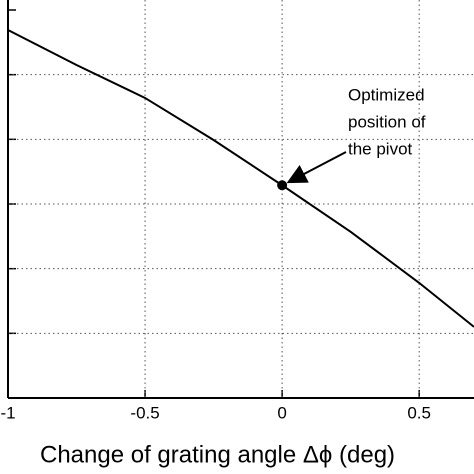  What do you see at coordinates (281, 412) in the screenshot?
I see `x-tick-label: 0` at bounding box center [281, 412].